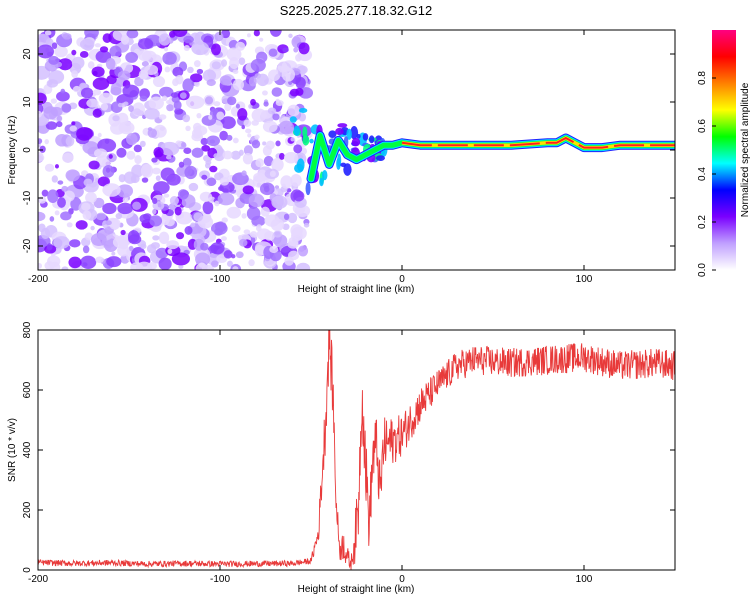 The width and height of the screenshot is (750, 605). What do you see at coordinates (702, 270) in the screenshot?
I see `colorbar-tick-label: 0.0` at bounding box center [702, 270].